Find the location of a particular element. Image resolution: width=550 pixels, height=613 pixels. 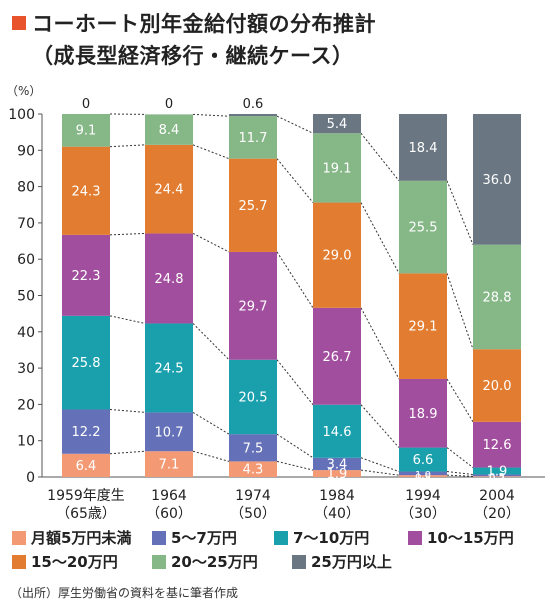

legend-item-20-25man: 20～25万円 is located at coordinates (205, 561).